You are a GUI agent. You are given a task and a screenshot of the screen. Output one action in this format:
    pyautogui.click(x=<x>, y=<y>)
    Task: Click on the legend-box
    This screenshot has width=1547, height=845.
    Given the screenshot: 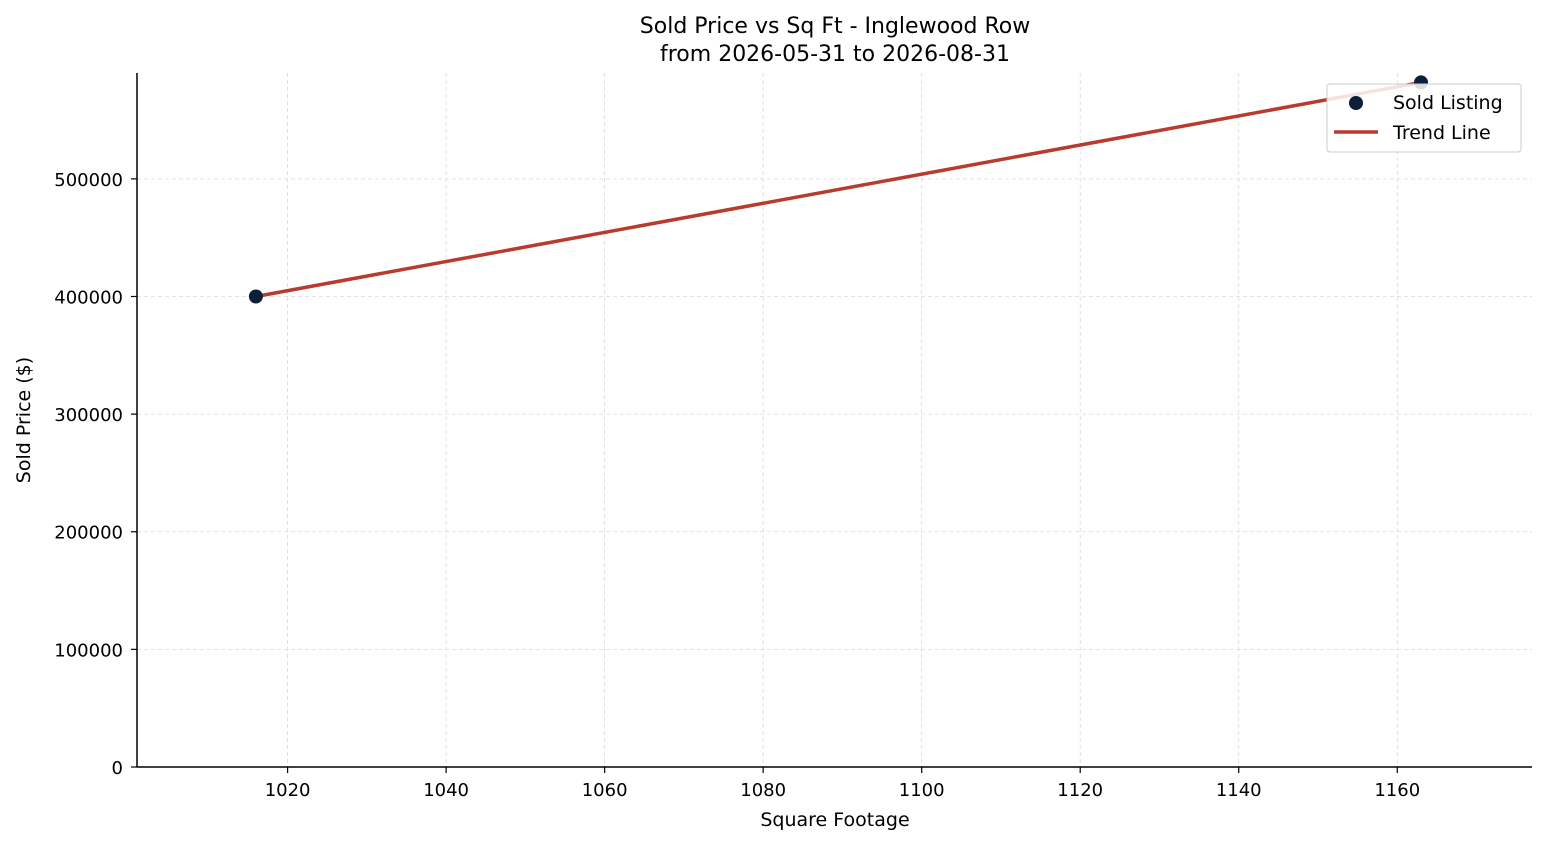 What is the action you would take?
    pyautogui.click(x=1424, y=118)
    